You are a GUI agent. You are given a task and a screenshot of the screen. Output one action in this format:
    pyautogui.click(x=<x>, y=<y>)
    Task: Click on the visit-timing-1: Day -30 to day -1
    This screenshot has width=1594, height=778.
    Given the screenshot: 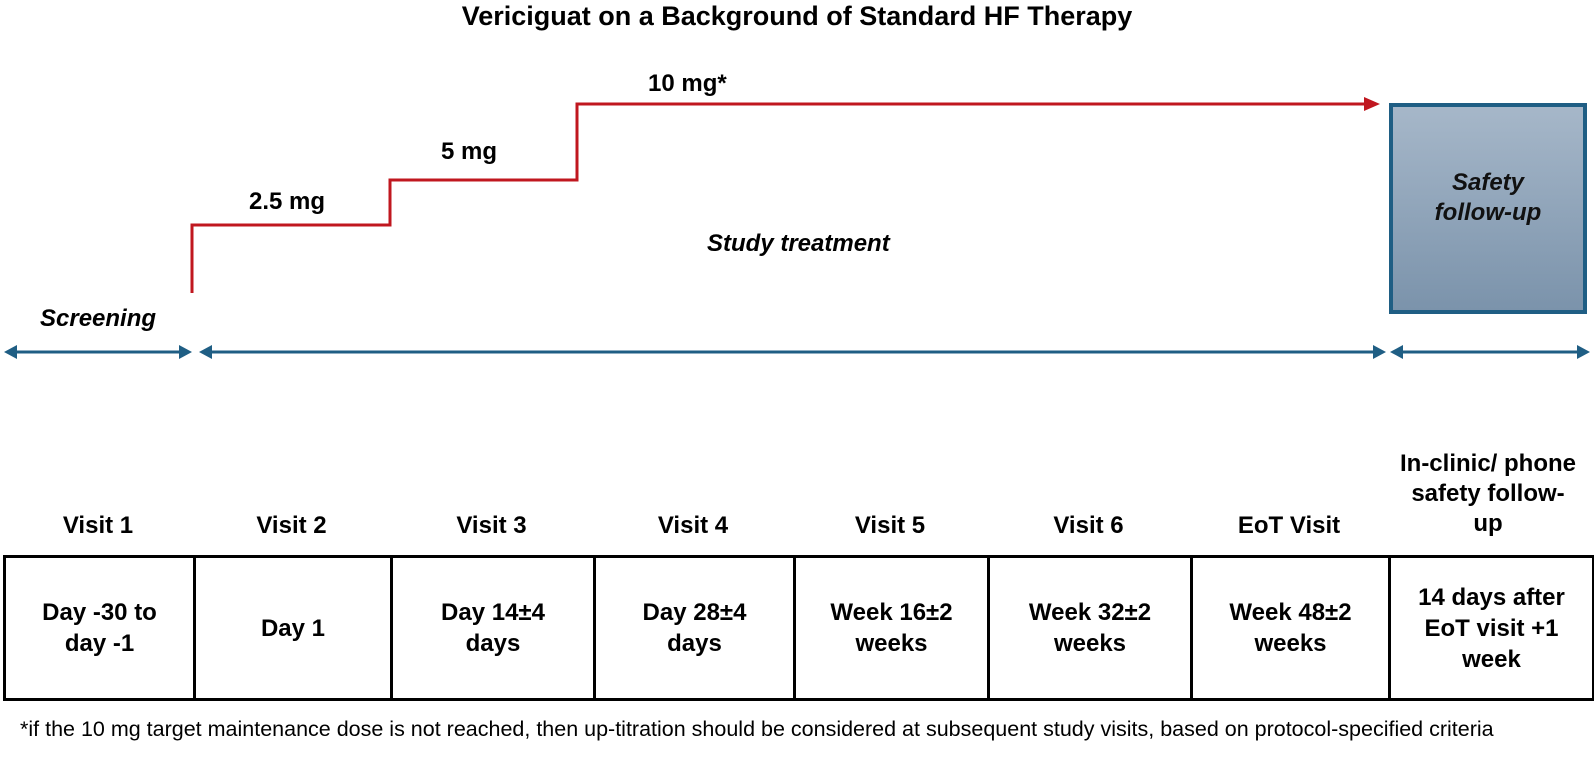 What is the action you would take?
    pyautogui.click(x=99, y=628)
    